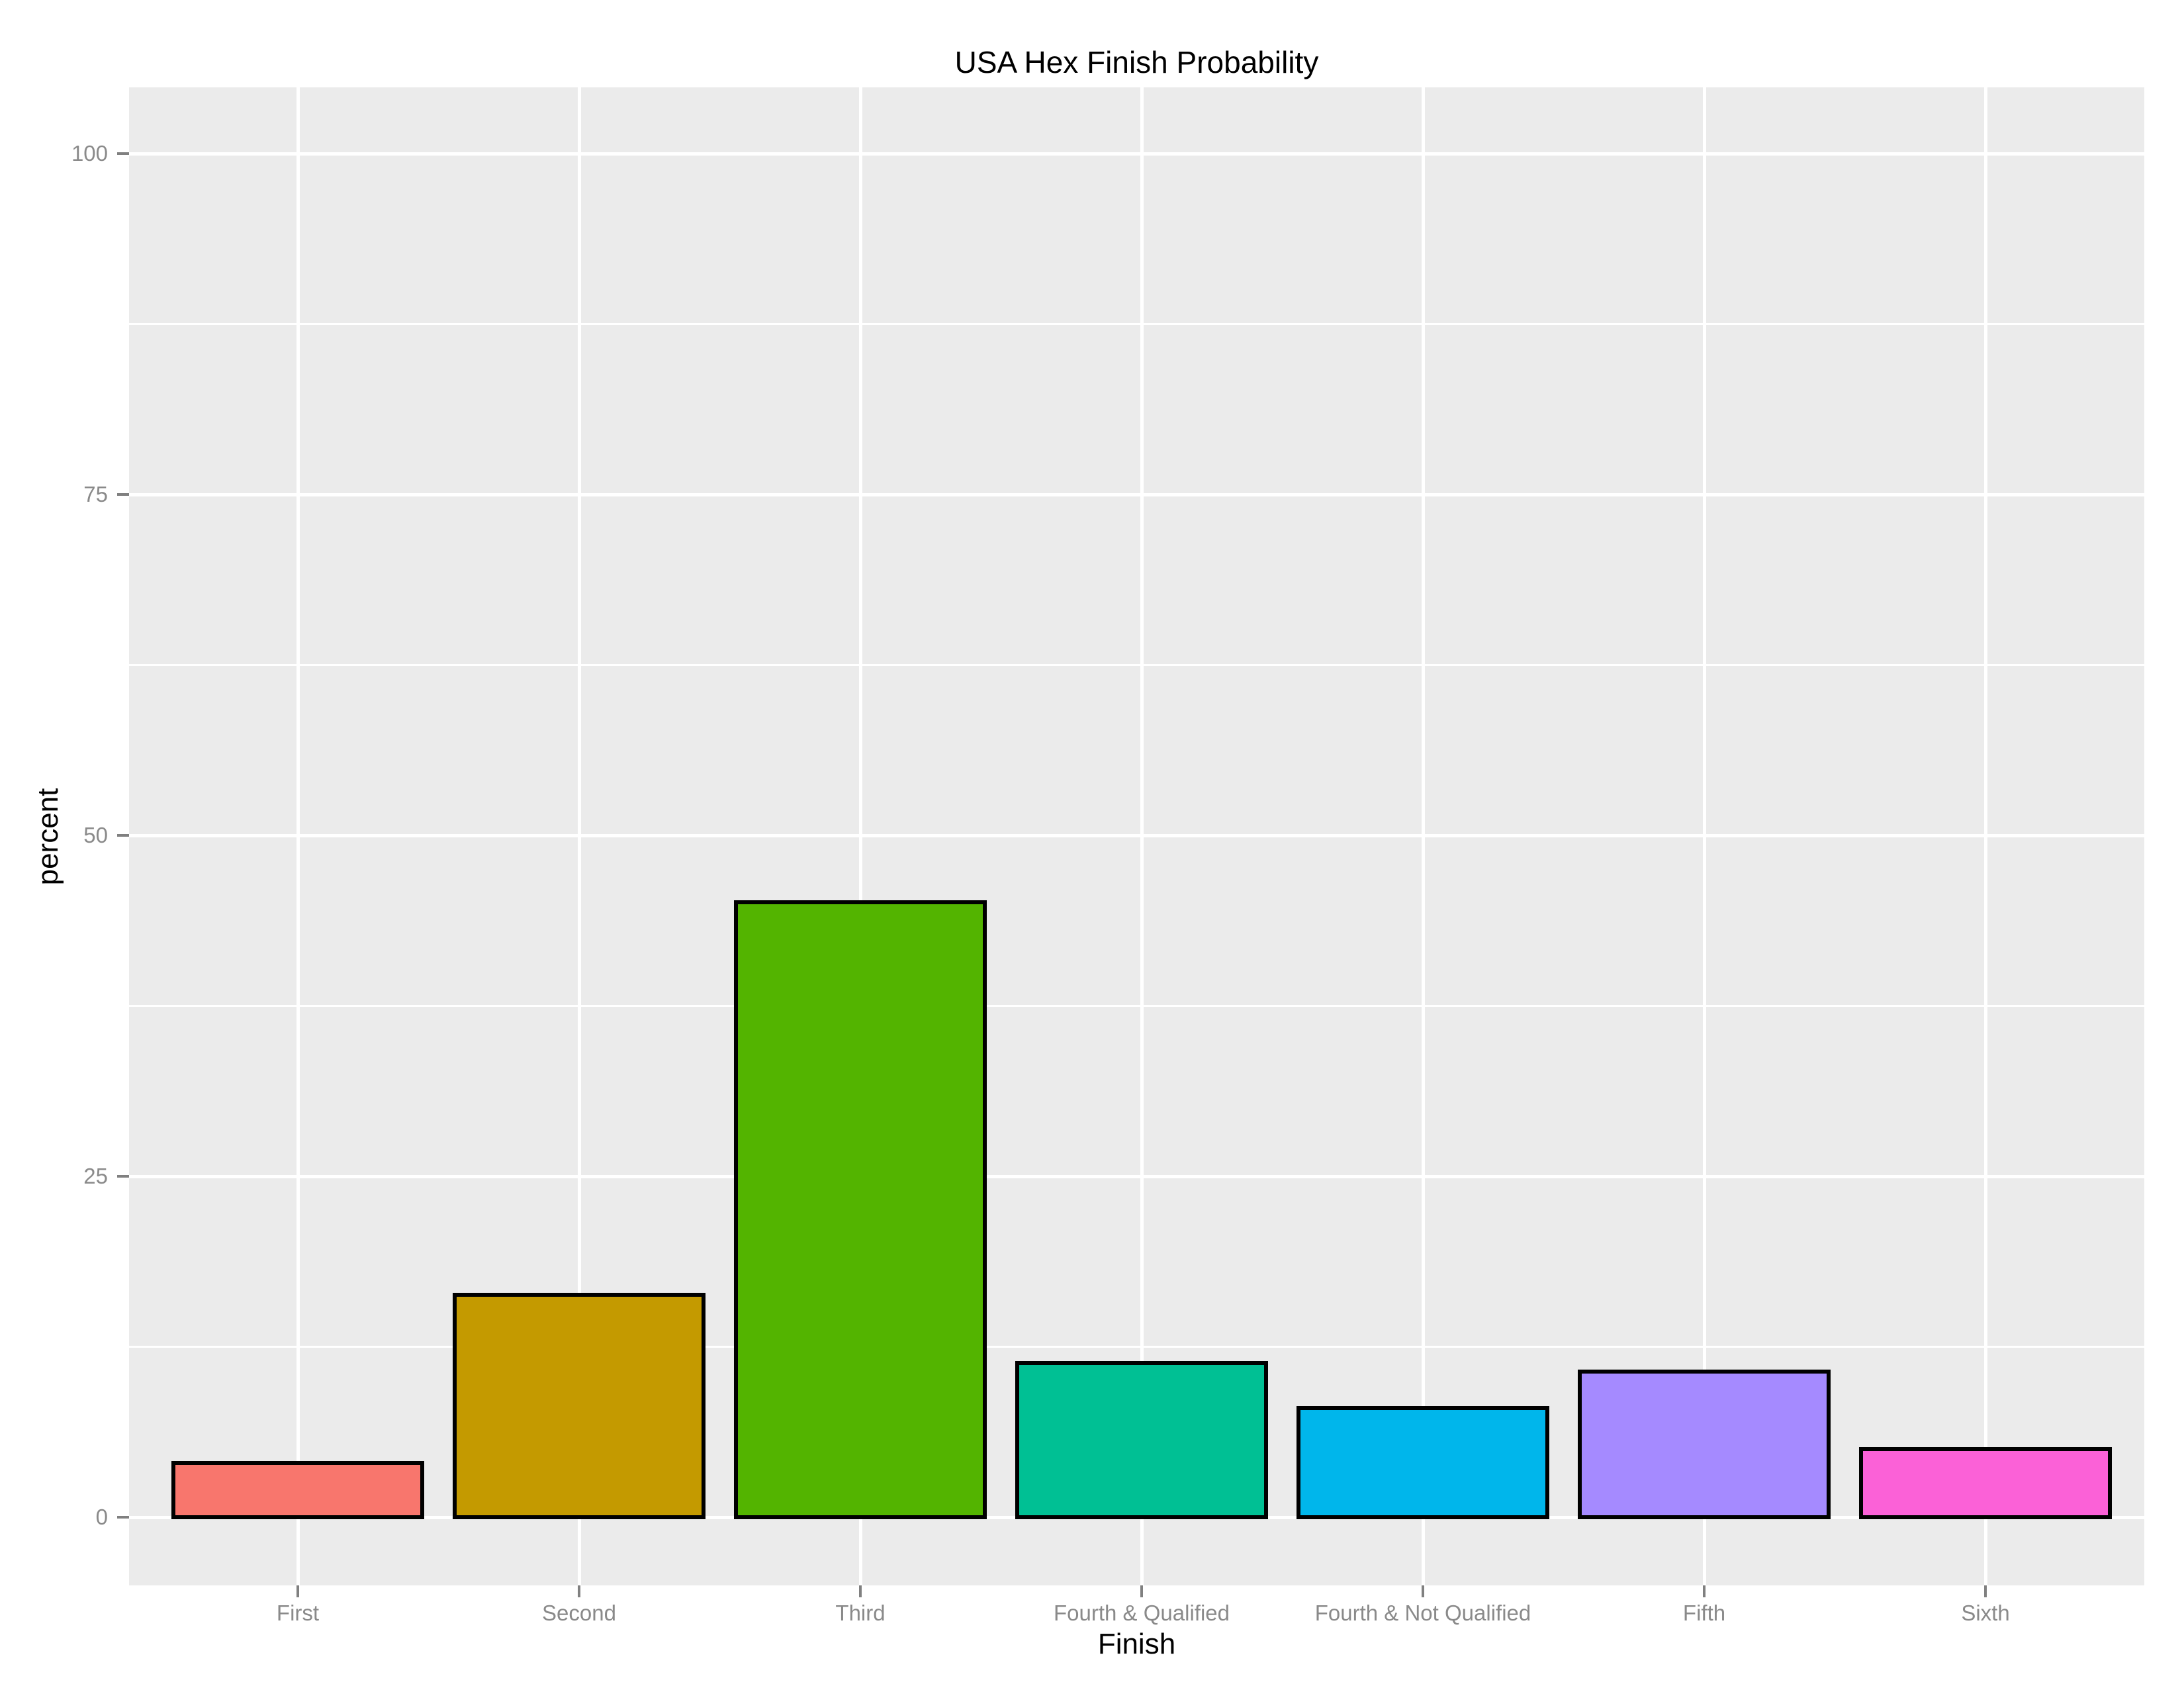 The image size is (2184, 1688). What do you see at coordinates (1136, 1006) in the screenshot?
I see `gridline-y-minor-37.5` at bounding box center [1136, 1006].